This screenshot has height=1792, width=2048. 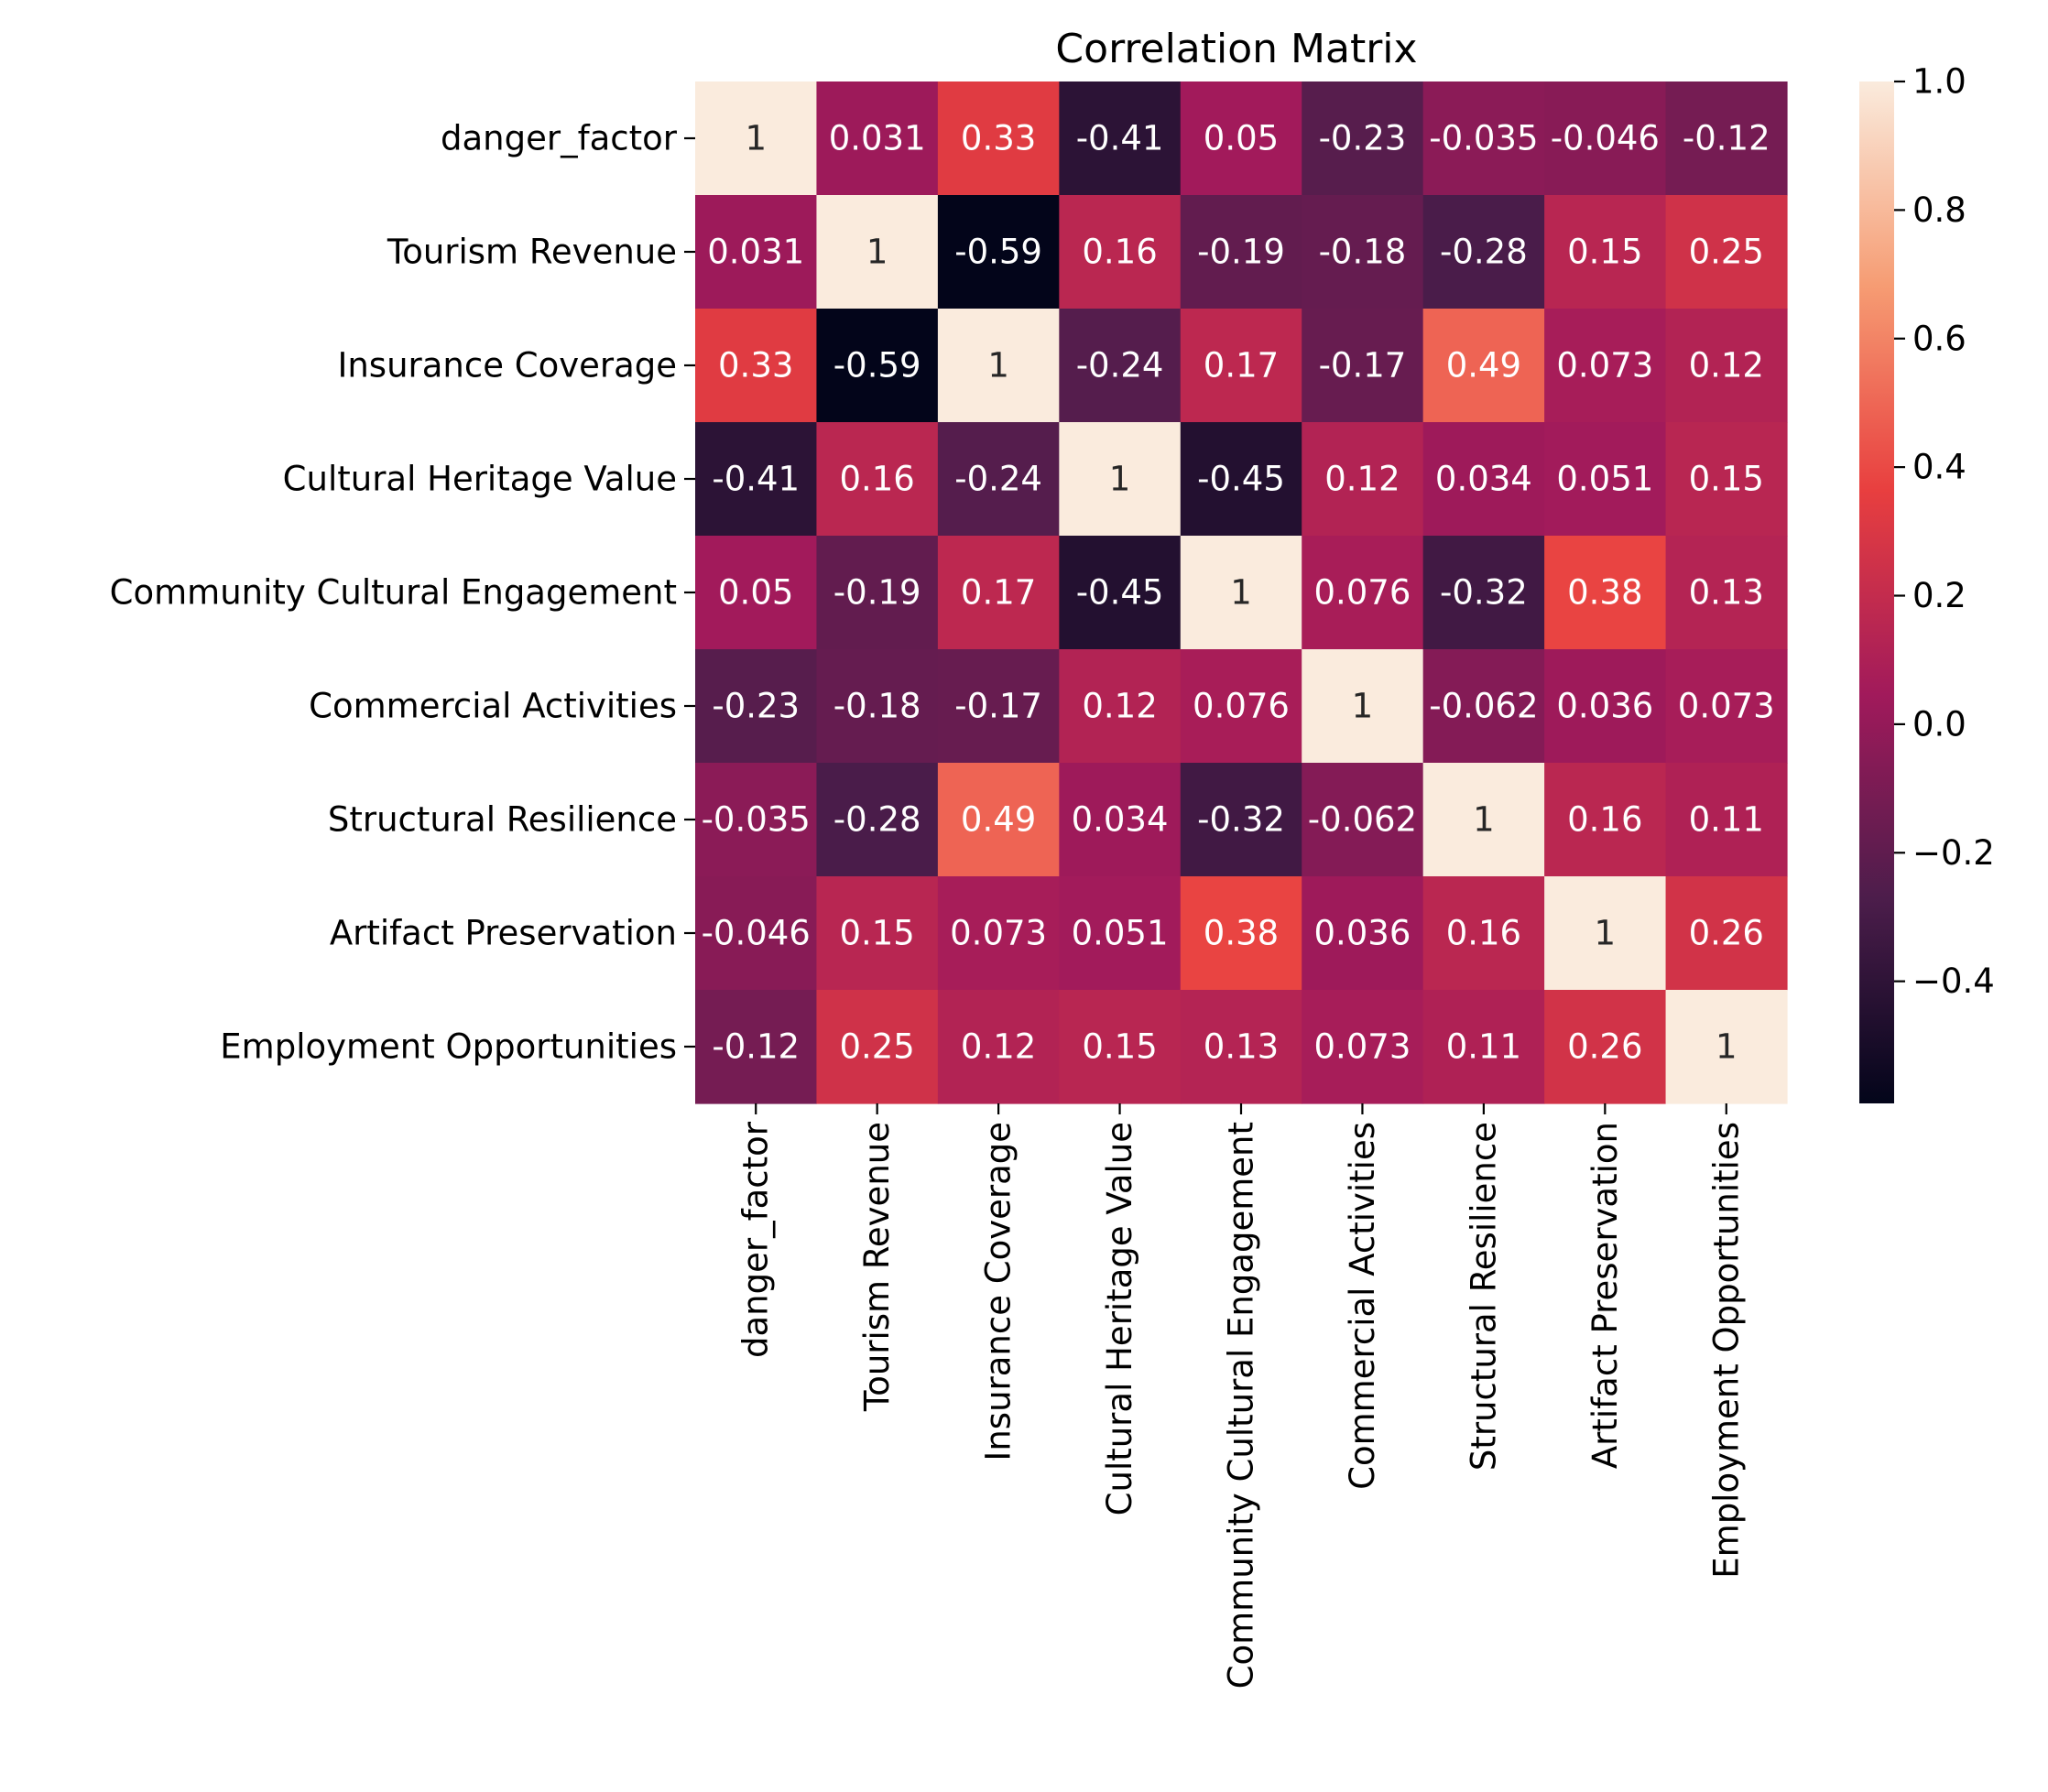 What do you see at coordinates (507, 366) in the screenshot?
I see `y-tick-label: Insurance Coverage` at bounding box center [507, 366].